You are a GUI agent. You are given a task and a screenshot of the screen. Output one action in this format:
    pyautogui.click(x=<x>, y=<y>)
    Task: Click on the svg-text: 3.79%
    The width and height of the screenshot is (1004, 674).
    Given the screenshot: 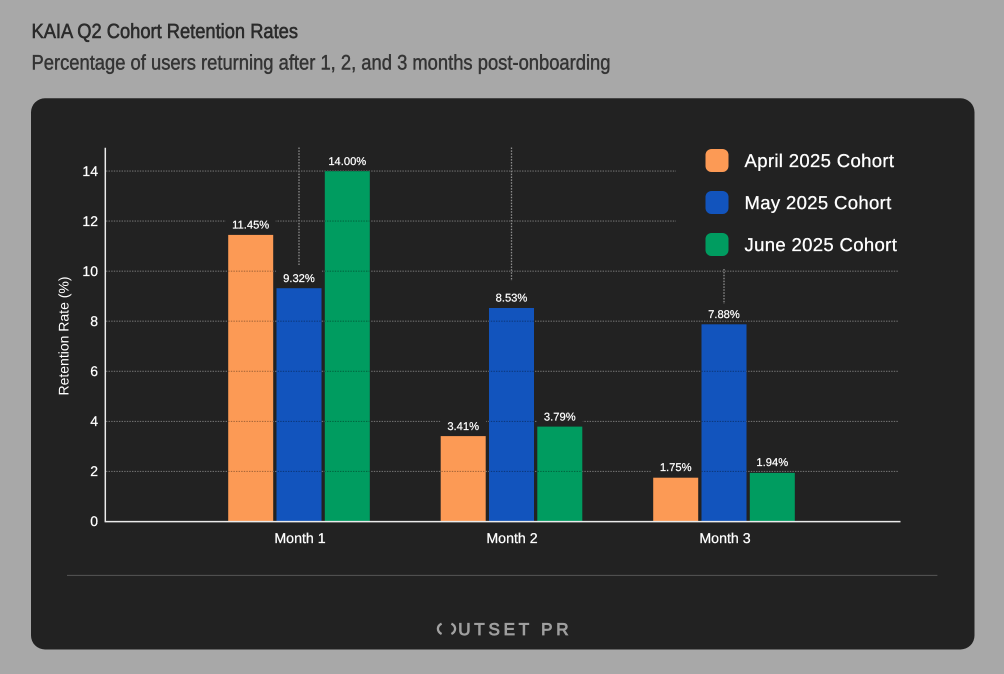 What is the action you would take?
    pyautogui.click(x=560, y=417)
    